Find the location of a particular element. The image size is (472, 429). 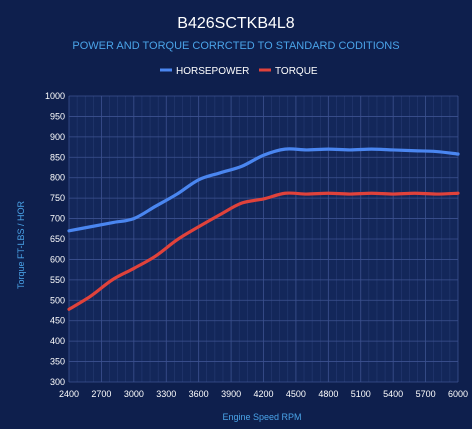

x-tick-label: 3600 is located at coordinates (199, 394).